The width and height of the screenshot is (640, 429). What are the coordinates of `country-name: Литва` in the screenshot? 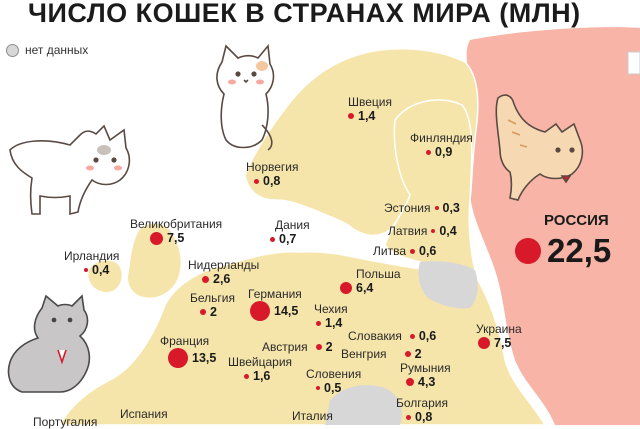 It's located at (389, 250).